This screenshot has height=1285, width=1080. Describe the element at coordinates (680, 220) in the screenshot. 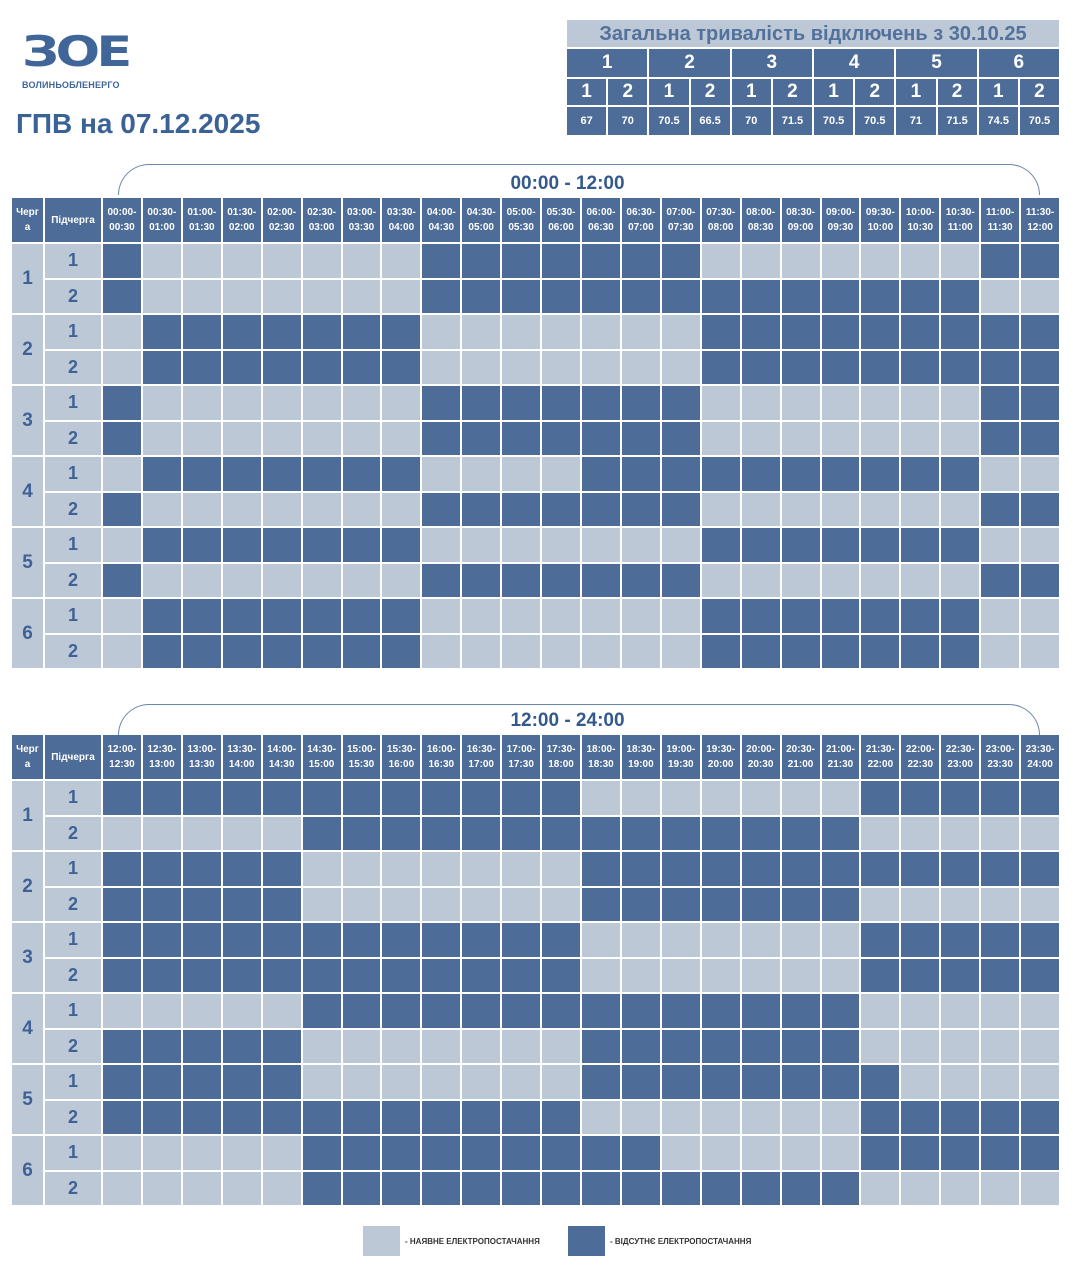

I see `column-header-timeslot: 07:00- 07:30` at that location.